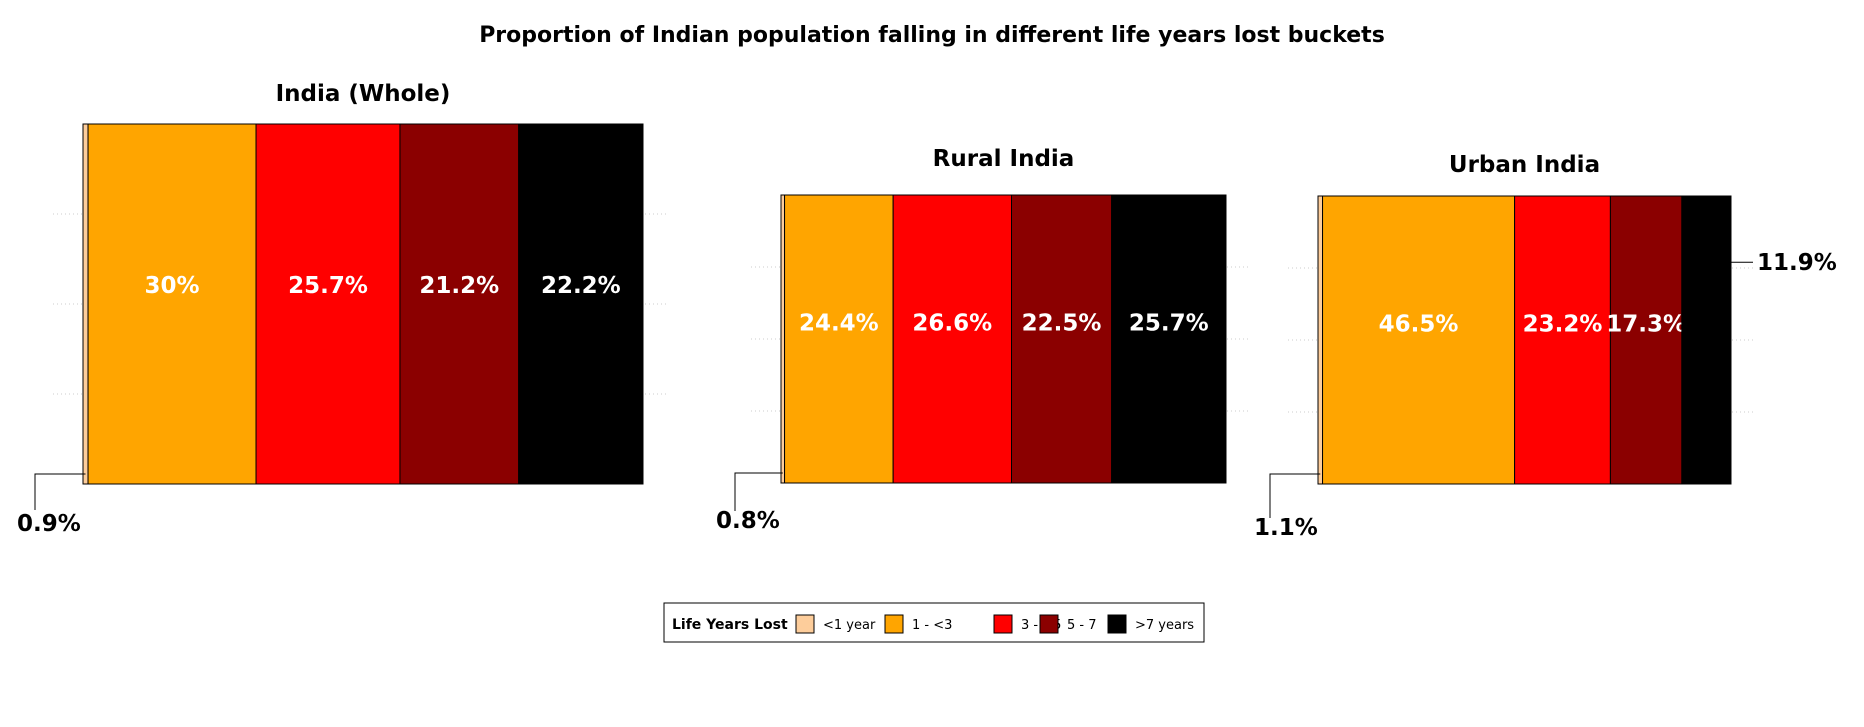  Describe the element at coordinates (49, 524) in the screenshot. I see `data-label: 0.9%` at that location.